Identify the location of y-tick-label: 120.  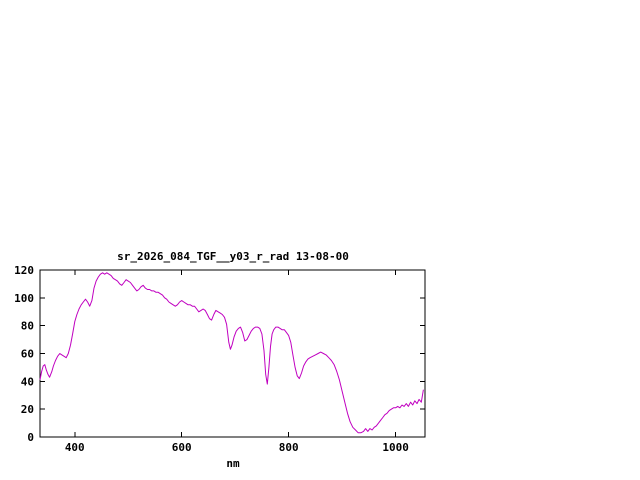
(24, 270).